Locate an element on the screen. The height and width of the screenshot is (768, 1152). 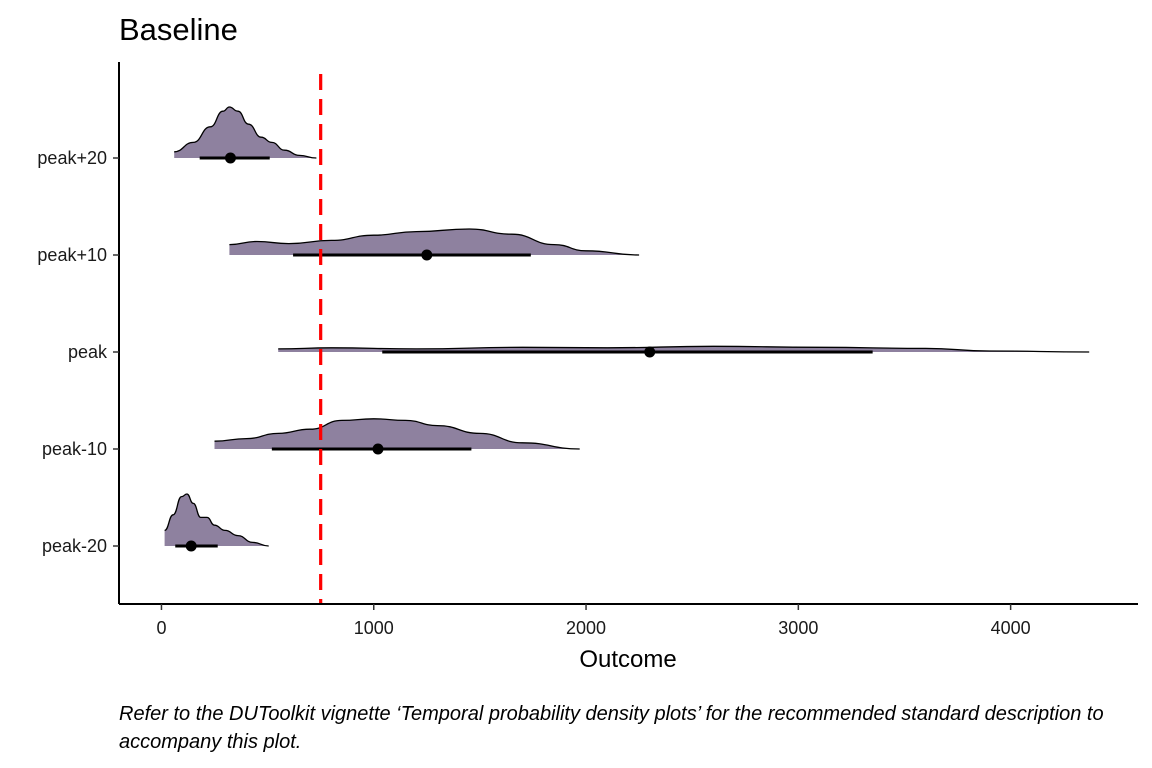
x-tick-label: 2000 is located at coordinates (586, 628).